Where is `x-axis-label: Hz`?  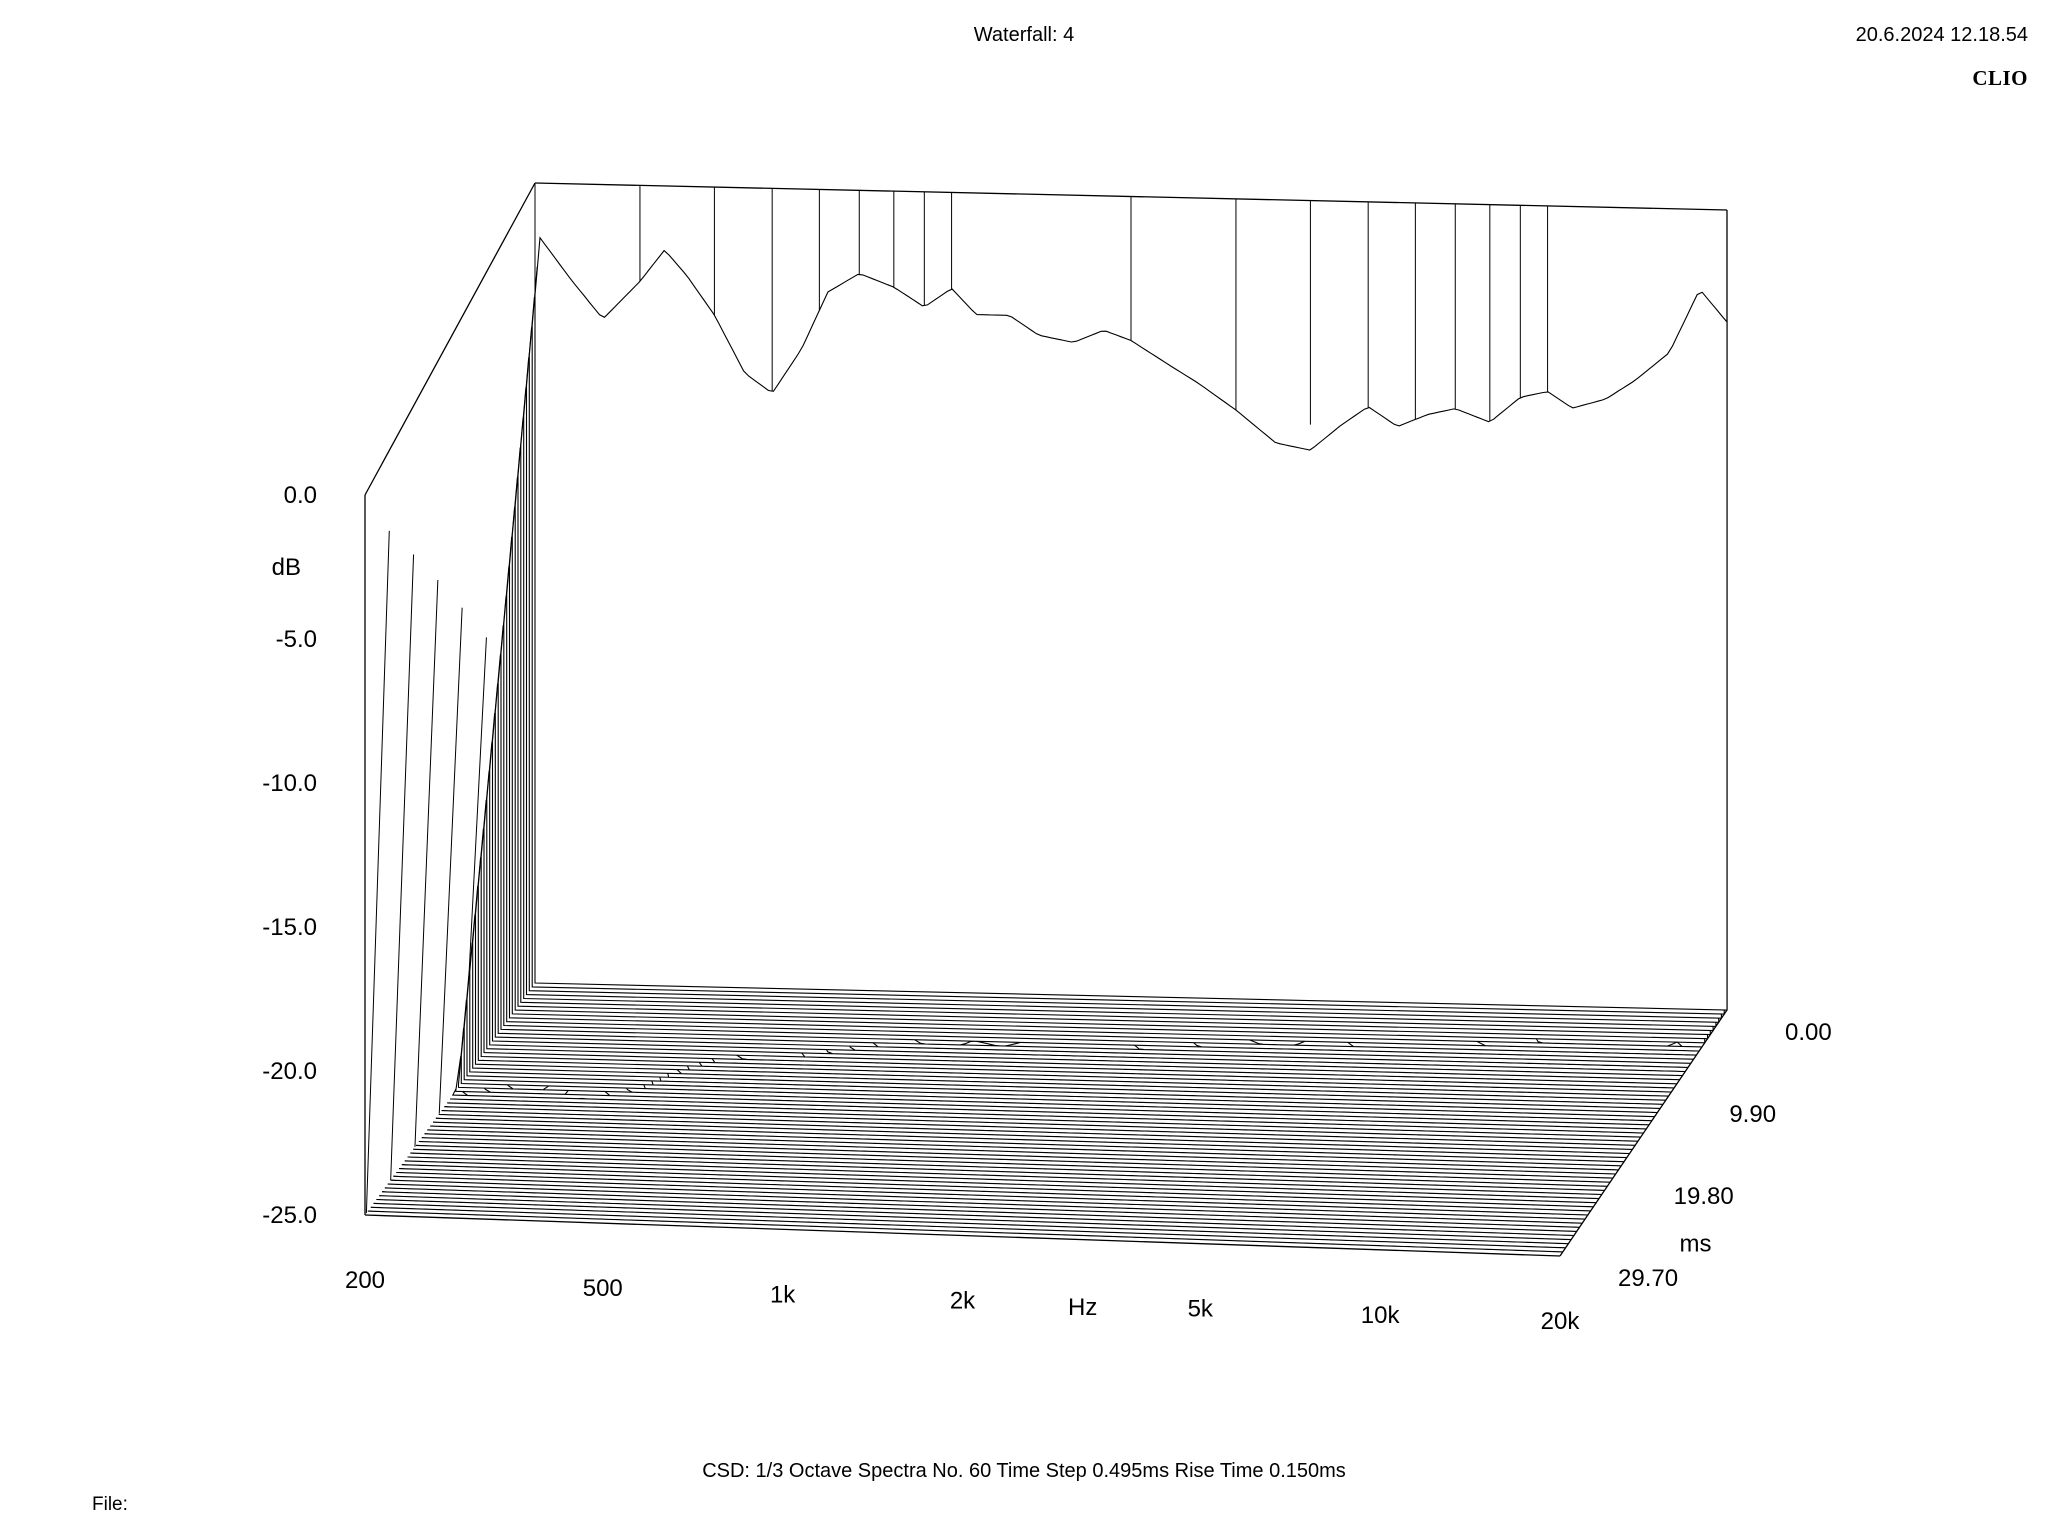 x-axis-label: Hz is located at coordinates (1082, 1307).